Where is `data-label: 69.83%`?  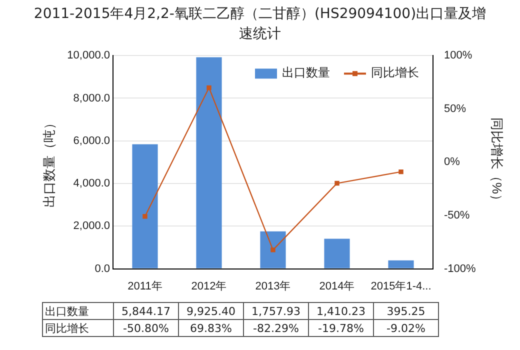 data-label: 69.83% is located at coordinates (211, 328).